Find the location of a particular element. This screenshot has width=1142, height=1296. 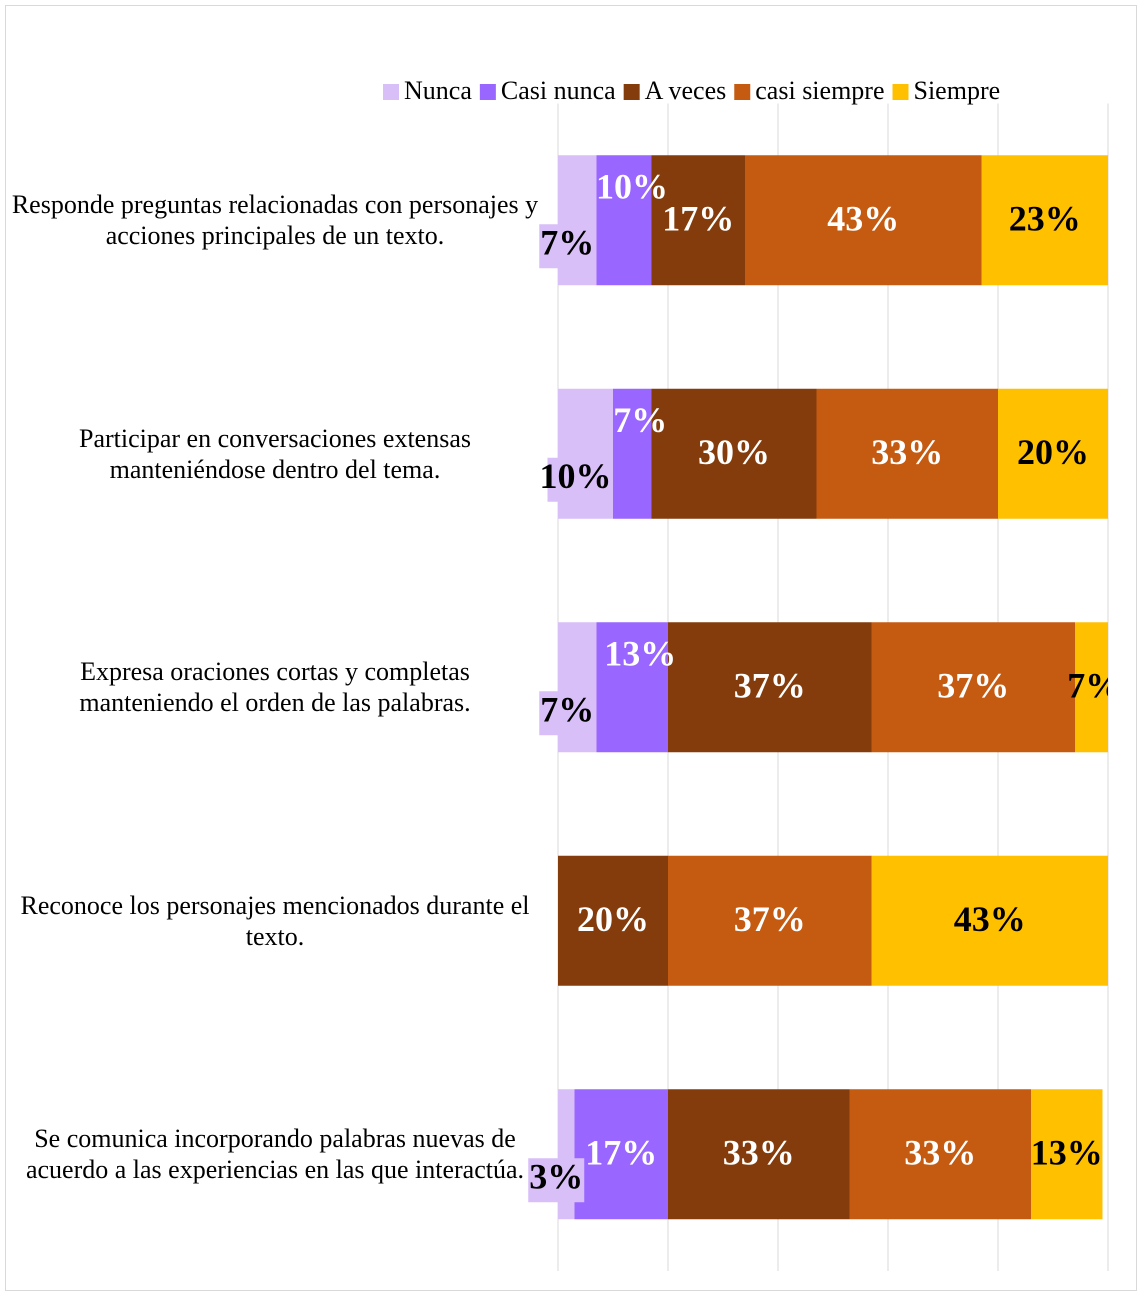

data-label: 23% is located at coordinates (1045, 219).